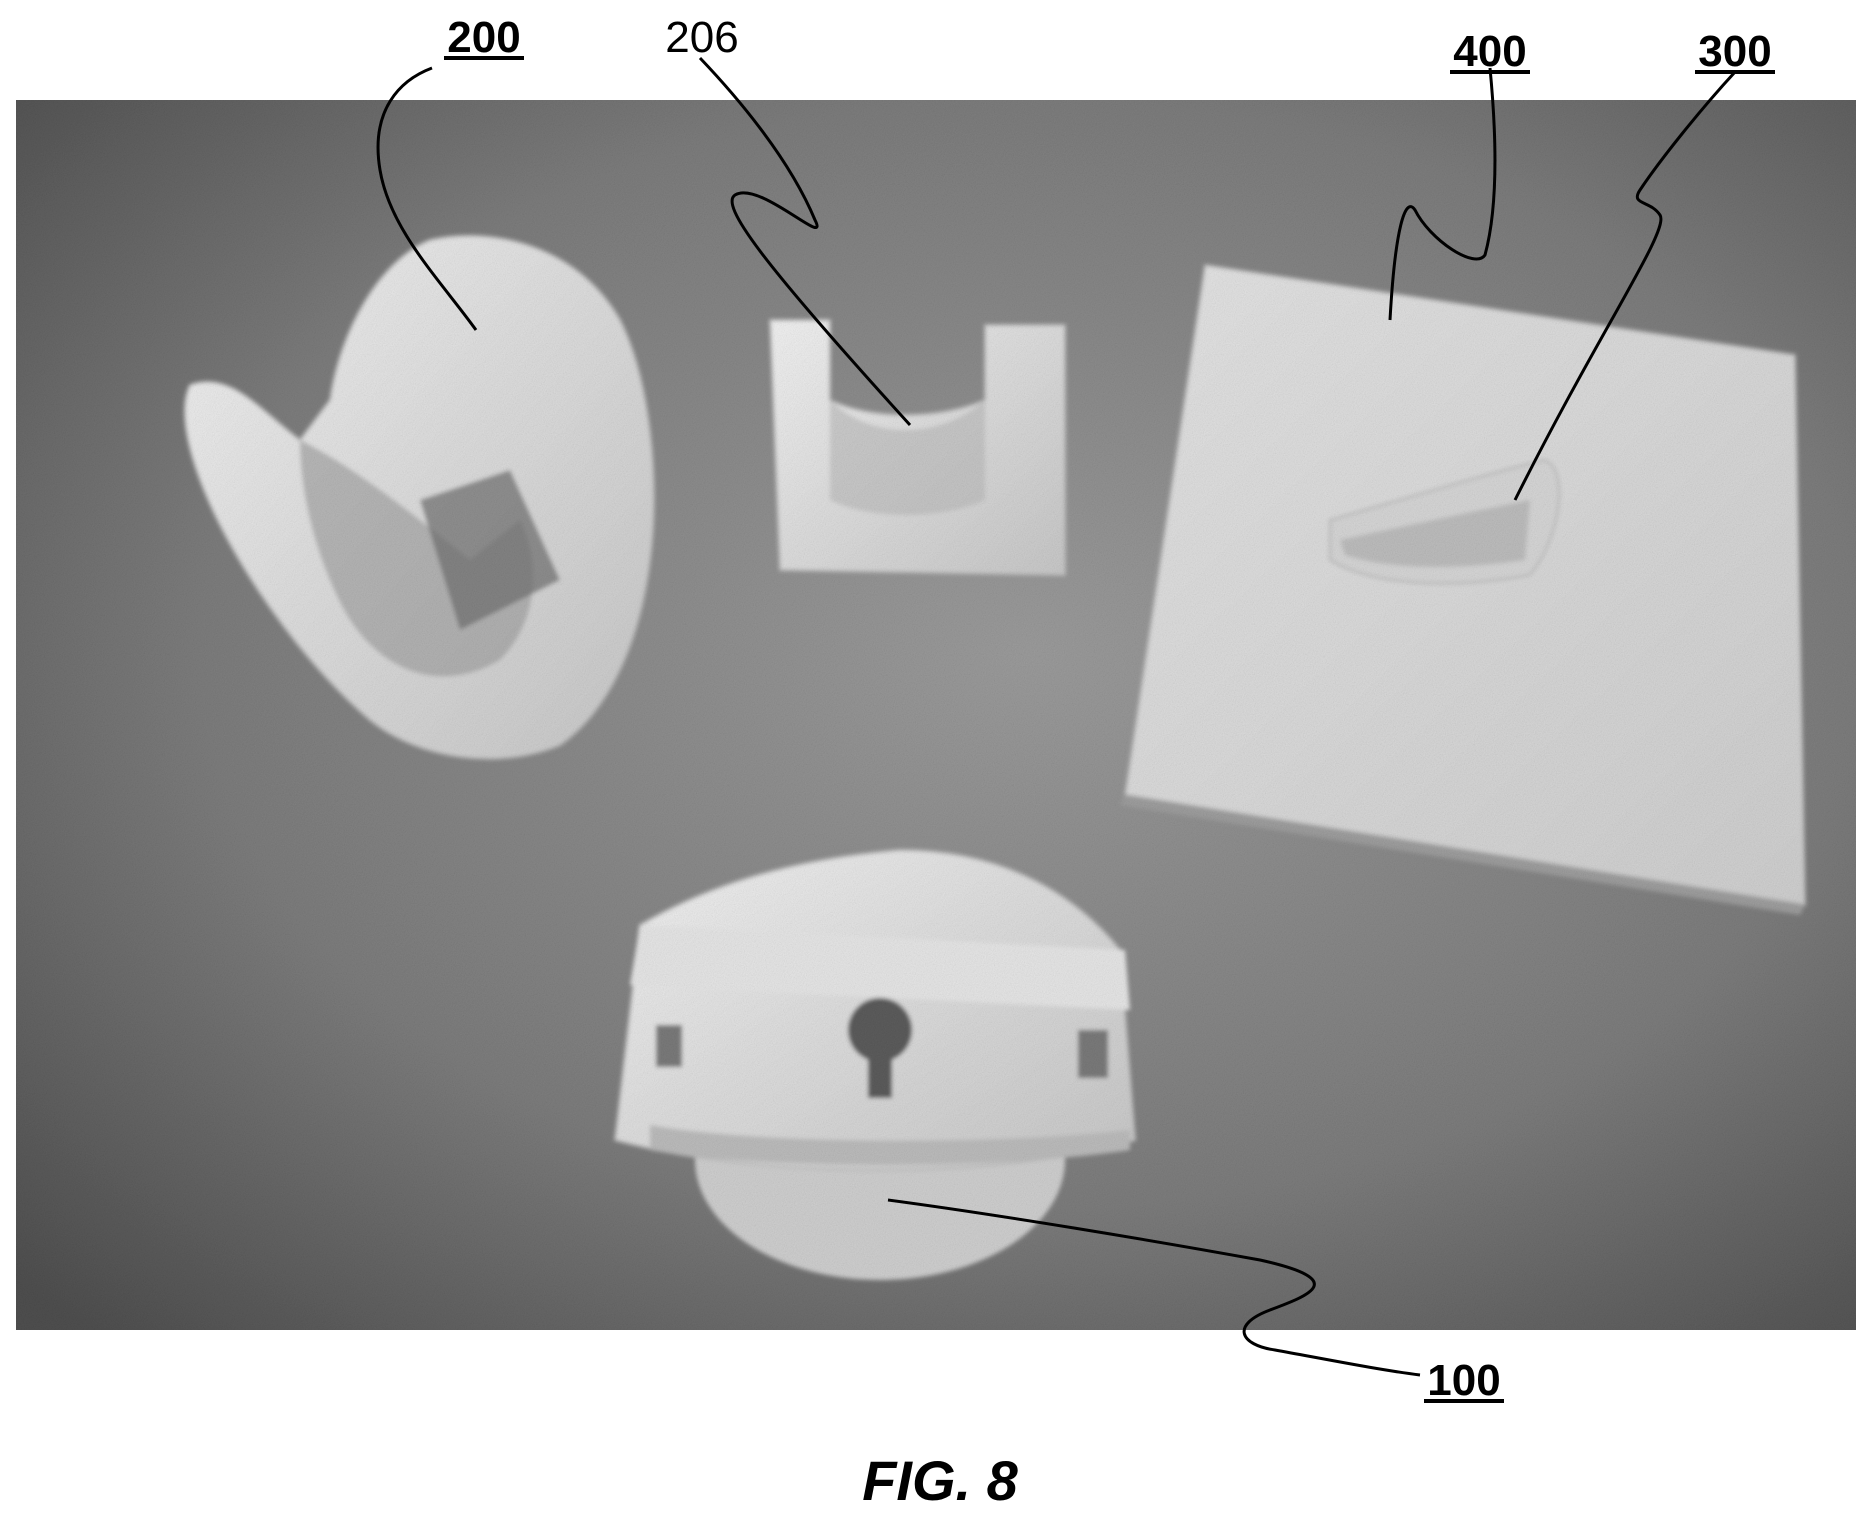 This screenshot has width=1866, height=1535. What do you see at coordinates (1734, 51) in the screenshot?
I see `label-300: 300` at bounding box center [1734, 51].